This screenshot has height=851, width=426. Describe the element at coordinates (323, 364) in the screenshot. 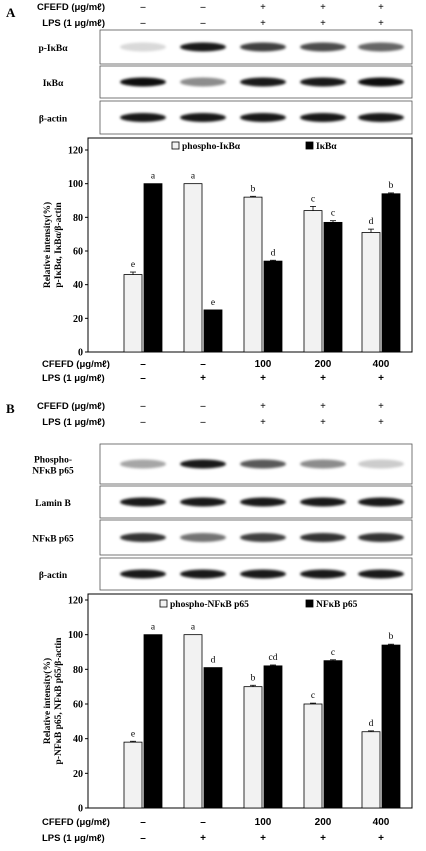

I see `x-tick-label: 200` at that location.